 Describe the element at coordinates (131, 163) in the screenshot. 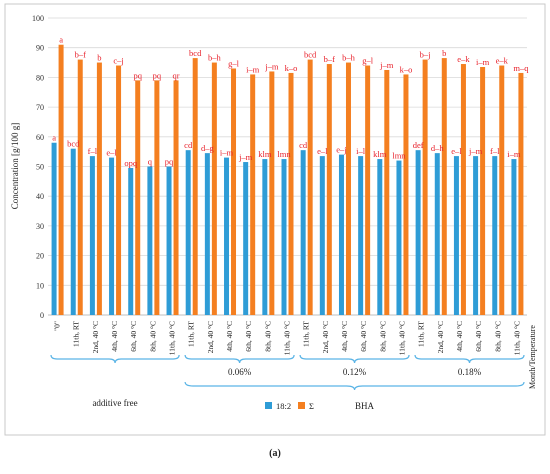

I see `significance-letter: opq` at that location.